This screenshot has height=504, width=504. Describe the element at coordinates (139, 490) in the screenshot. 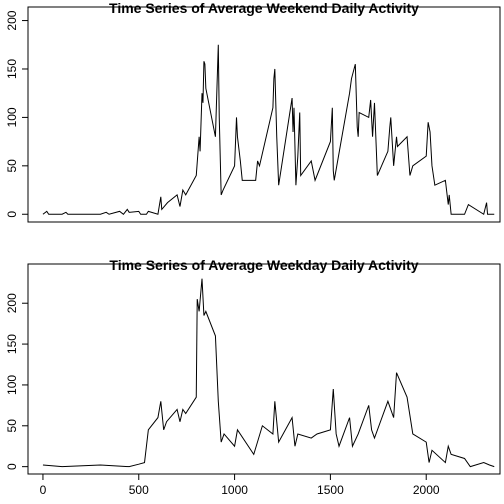

I see `x-tick-label: 500` at that location.